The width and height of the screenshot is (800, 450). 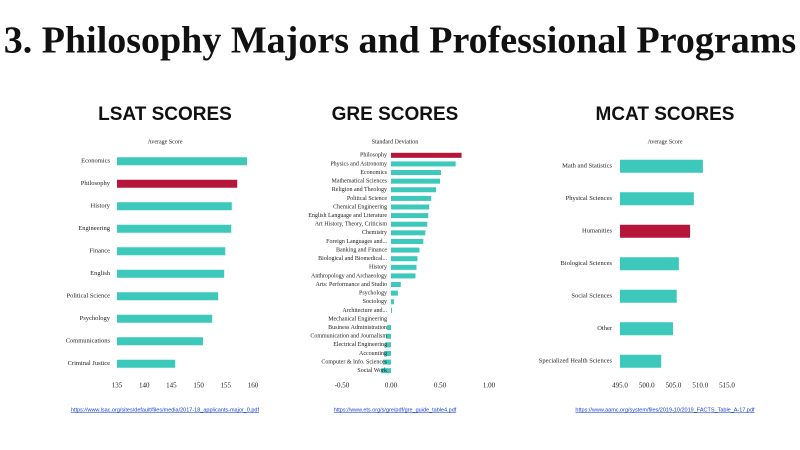 What do you see at coordinates (144, 386) in the screenshot?
I see `x-tick-label: 140` at bounding box center [144, 386].